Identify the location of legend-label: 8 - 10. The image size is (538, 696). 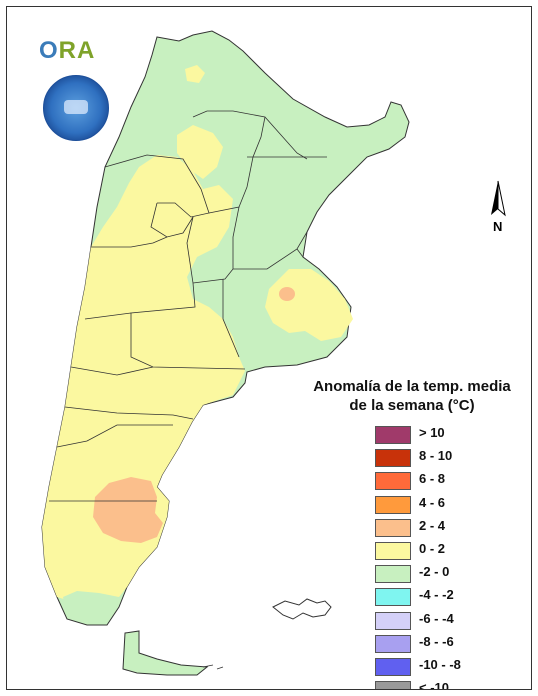
(436, 456).